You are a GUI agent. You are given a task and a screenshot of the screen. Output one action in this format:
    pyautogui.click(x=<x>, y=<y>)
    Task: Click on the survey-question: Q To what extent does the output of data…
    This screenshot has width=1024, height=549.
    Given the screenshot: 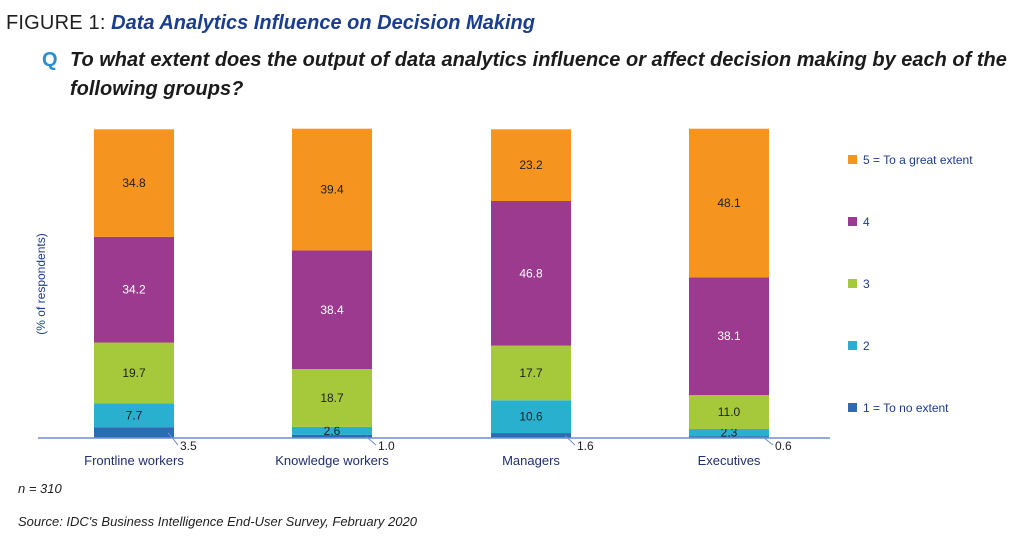 What is the action you would take?
    pyautogui.click(x=527, y=75)
    